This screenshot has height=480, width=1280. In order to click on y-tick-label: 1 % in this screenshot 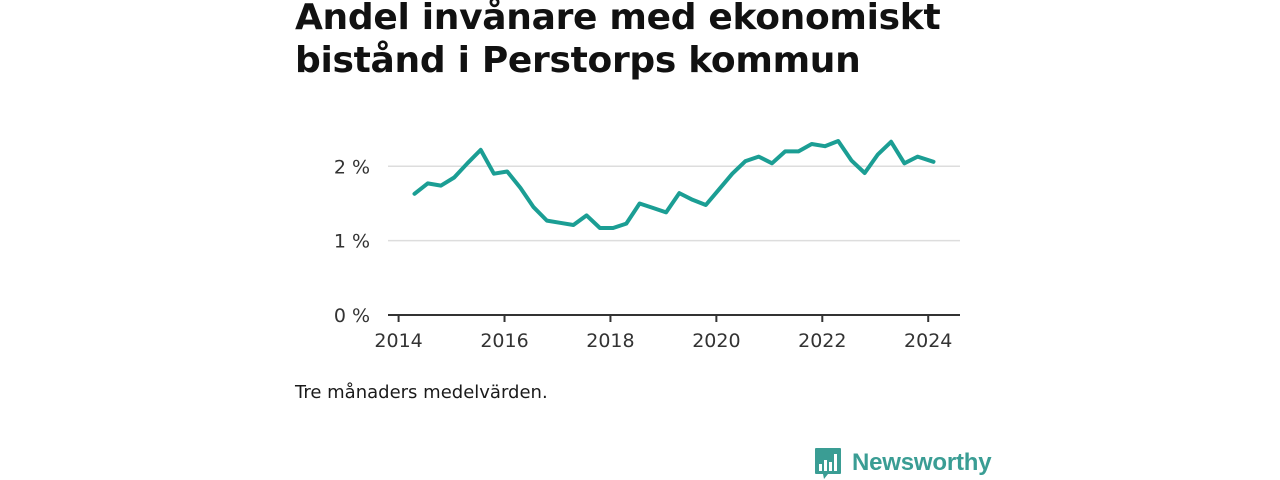, I will do `click(352, 242)`.